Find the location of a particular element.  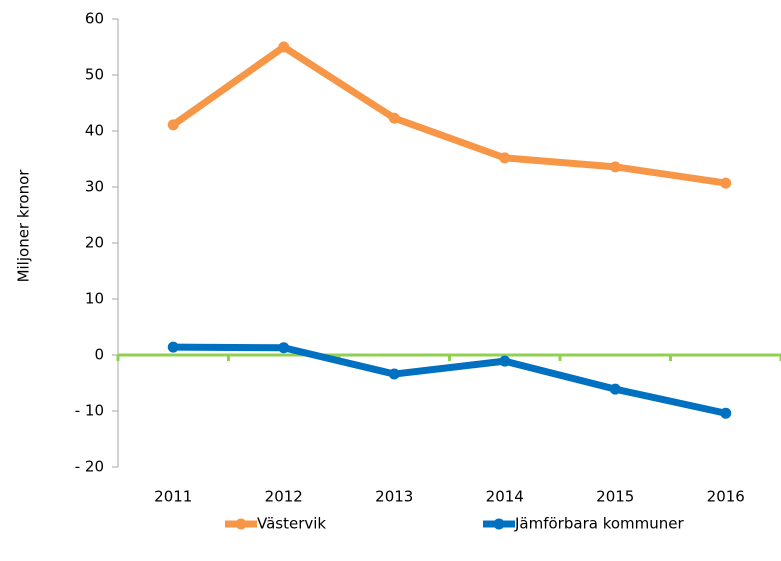

x-tick-label: 2011 is located at coordinates (173, 497).